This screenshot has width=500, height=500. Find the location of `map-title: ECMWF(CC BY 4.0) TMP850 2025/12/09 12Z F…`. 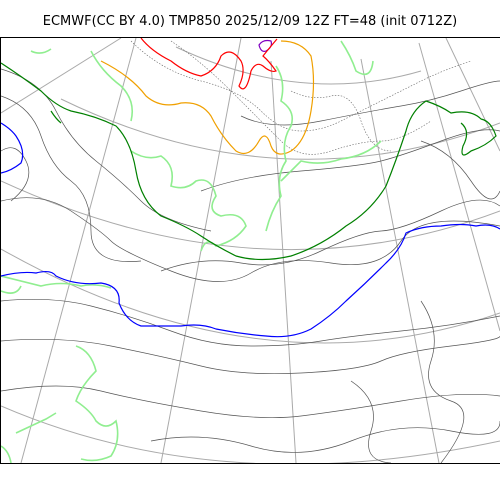

map-title: ECMWF(CC BY 4.0) TMP850 2025/12/09 12Z F… is located at coordinates (250, 21).